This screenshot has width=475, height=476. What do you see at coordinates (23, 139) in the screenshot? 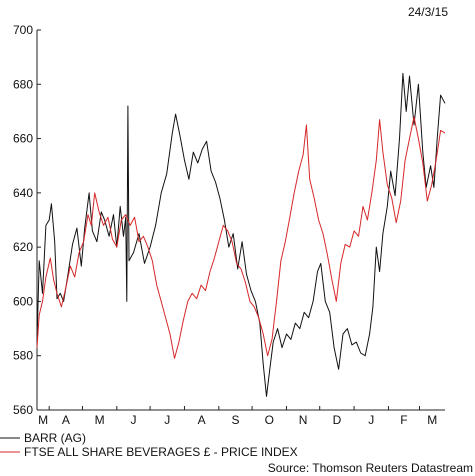
I see `y-tick-label: 660` at bounding box center [23, 139].